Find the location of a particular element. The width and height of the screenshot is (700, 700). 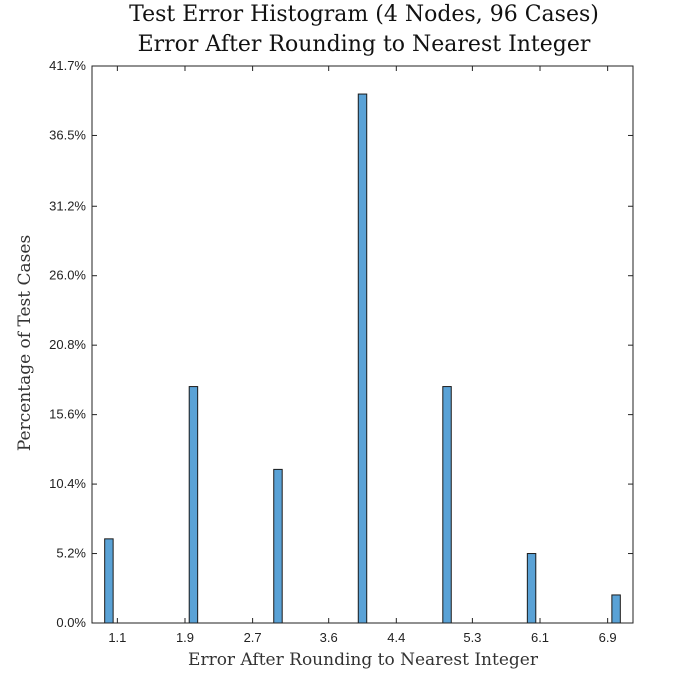

y-axis-label: Percentage of Test Cases is located at coordinates (25, 343).